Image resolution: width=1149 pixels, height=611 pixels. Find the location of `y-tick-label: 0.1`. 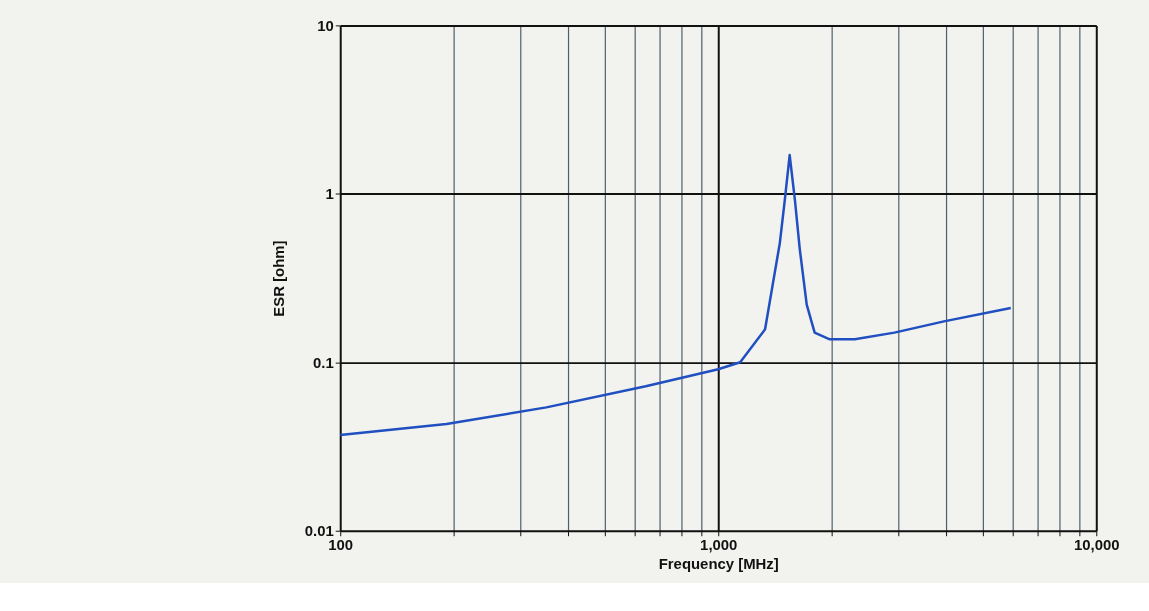

y-tick-label: 0.1 is located at coordinates (323, 362).